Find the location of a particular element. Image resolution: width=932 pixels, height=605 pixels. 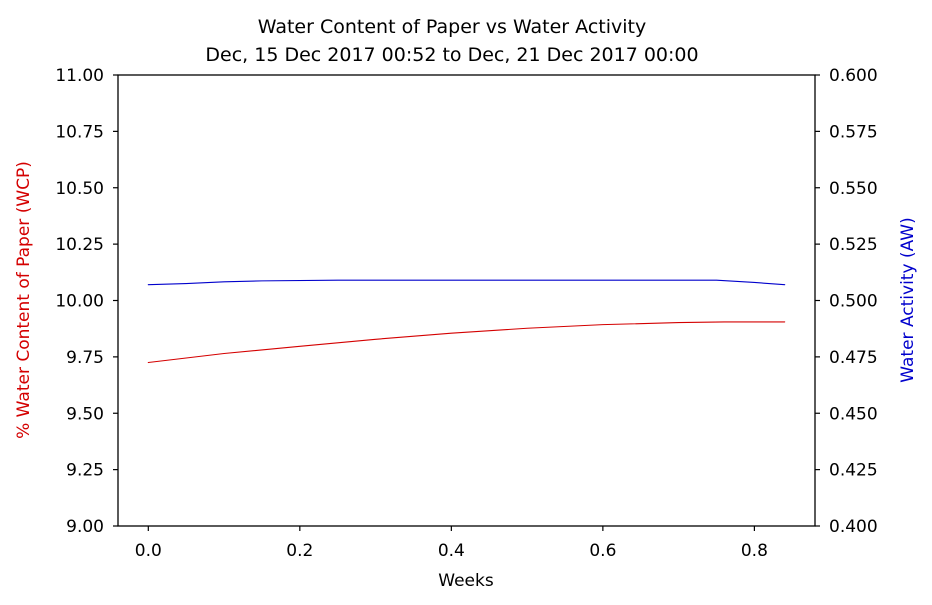

y-left-tick-label: 10.00 is located at coordinates (79, 302).